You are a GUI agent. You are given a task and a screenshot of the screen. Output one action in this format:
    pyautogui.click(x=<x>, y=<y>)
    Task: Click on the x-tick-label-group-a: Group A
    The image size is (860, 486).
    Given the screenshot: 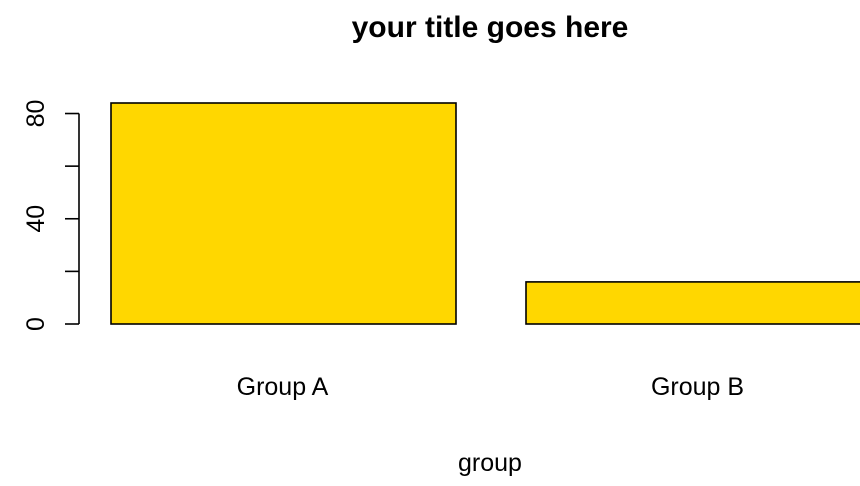 What is the action you would take?
    pyautogui.click(x=283, y=387)
    